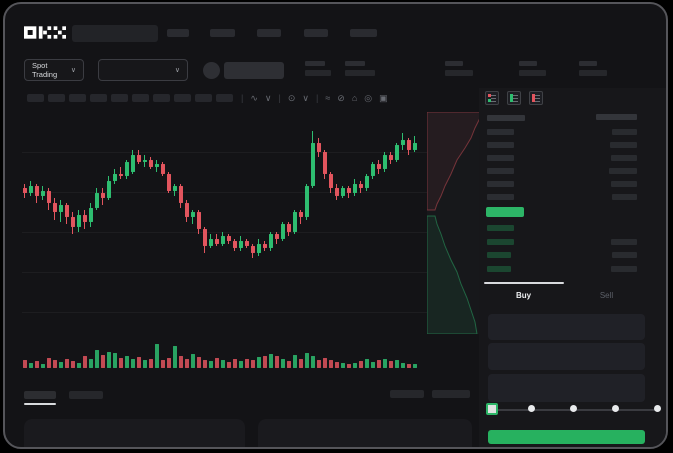 The height and width of the screenshot is (453, 673). What do you see at coordinates (624, 255) in the screenshot?
I see `bid-row-amount-placeholder` at bounding box center [624, 255].